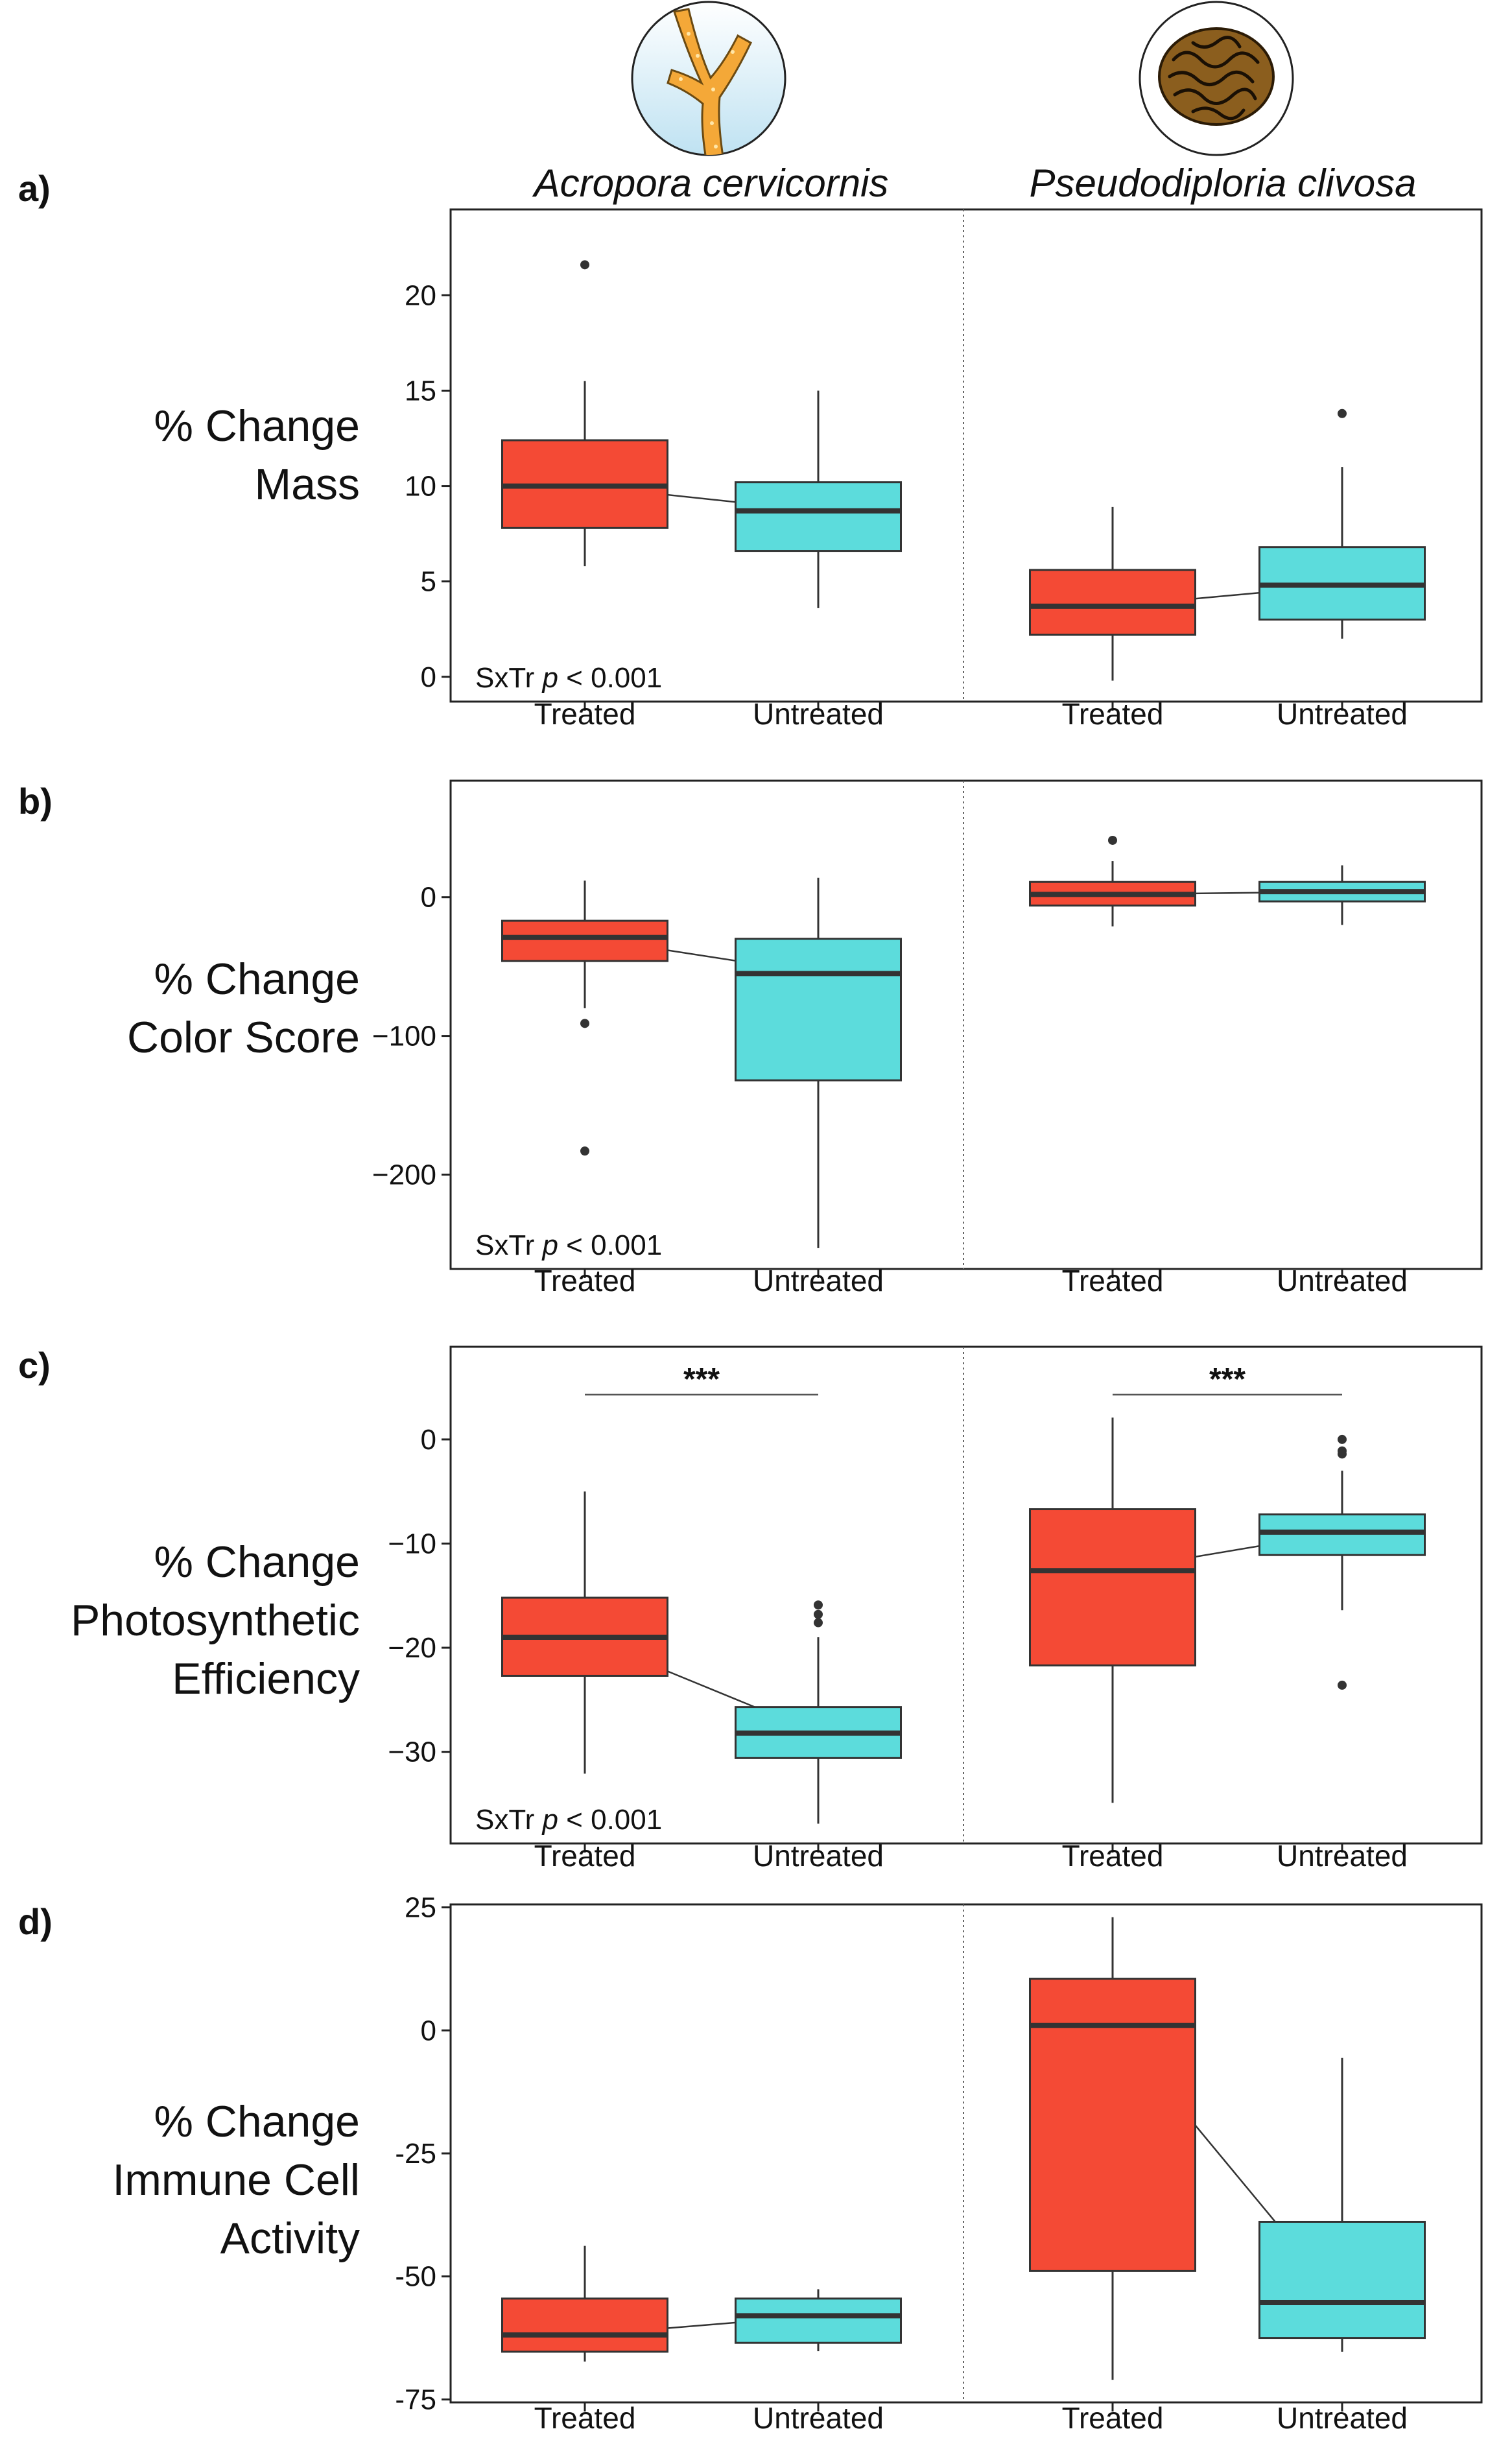  I want to click on panel-label: b), so click(35, 801).